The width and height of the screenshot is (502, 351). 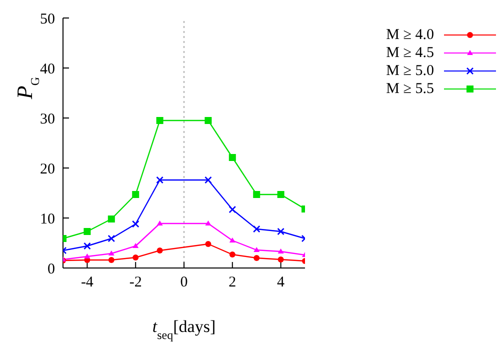 I want to click on y-tick-label: 20, so click(x=47, y=169).